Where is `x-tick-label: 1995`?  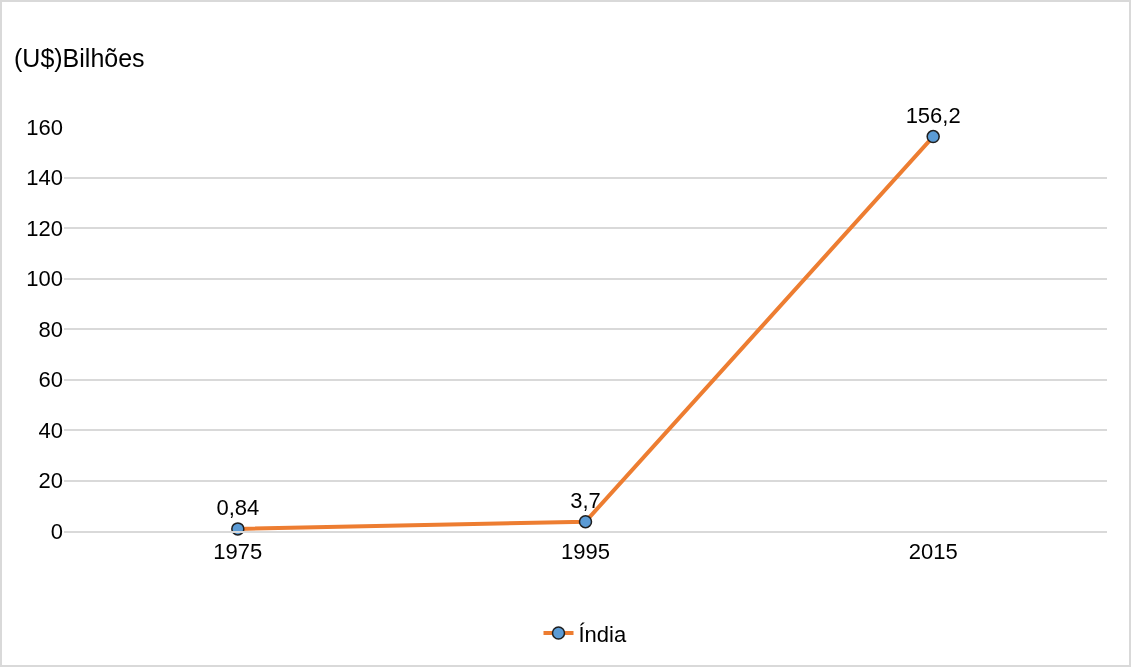
x-tick-label: 1995 is located at coordinates (585, 552).